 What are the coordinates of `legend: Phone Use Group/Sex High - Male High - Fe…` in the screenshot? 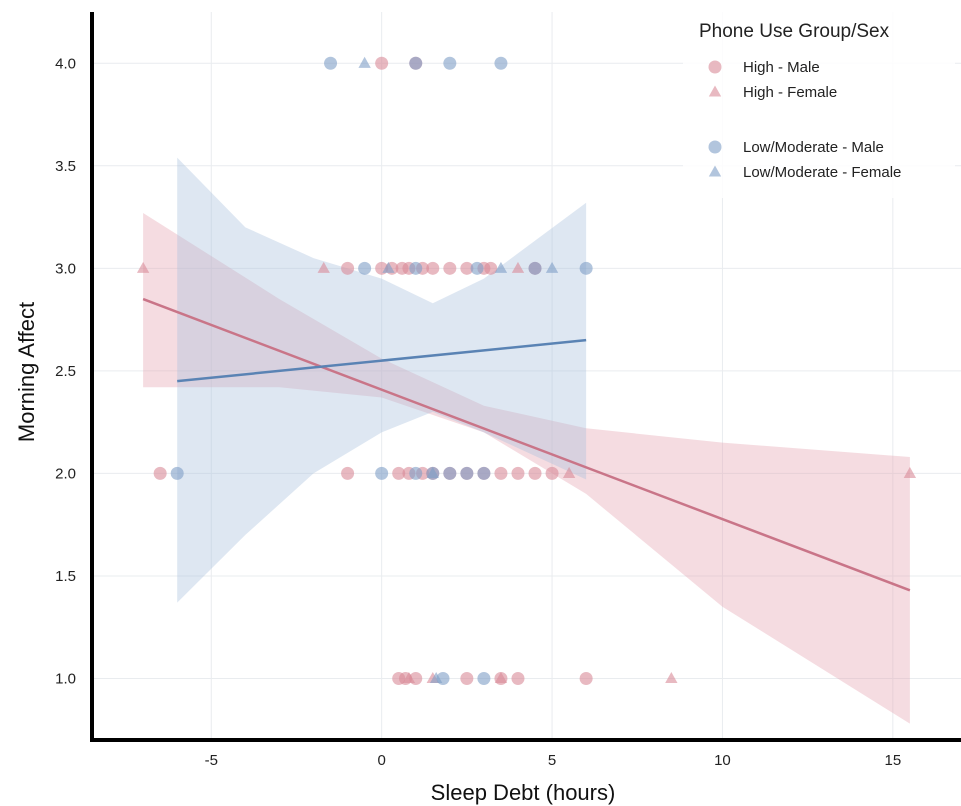 It's located at (819, 104).